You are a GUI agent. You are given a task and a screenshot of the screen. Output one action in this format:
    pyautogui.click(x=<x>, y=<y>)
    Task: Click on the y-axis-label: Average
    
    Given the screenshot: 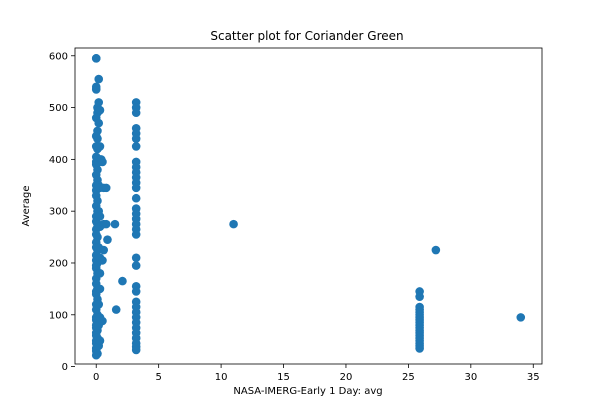 What is the action you would take?
    pyautogui.click(x=26, y=205)
    